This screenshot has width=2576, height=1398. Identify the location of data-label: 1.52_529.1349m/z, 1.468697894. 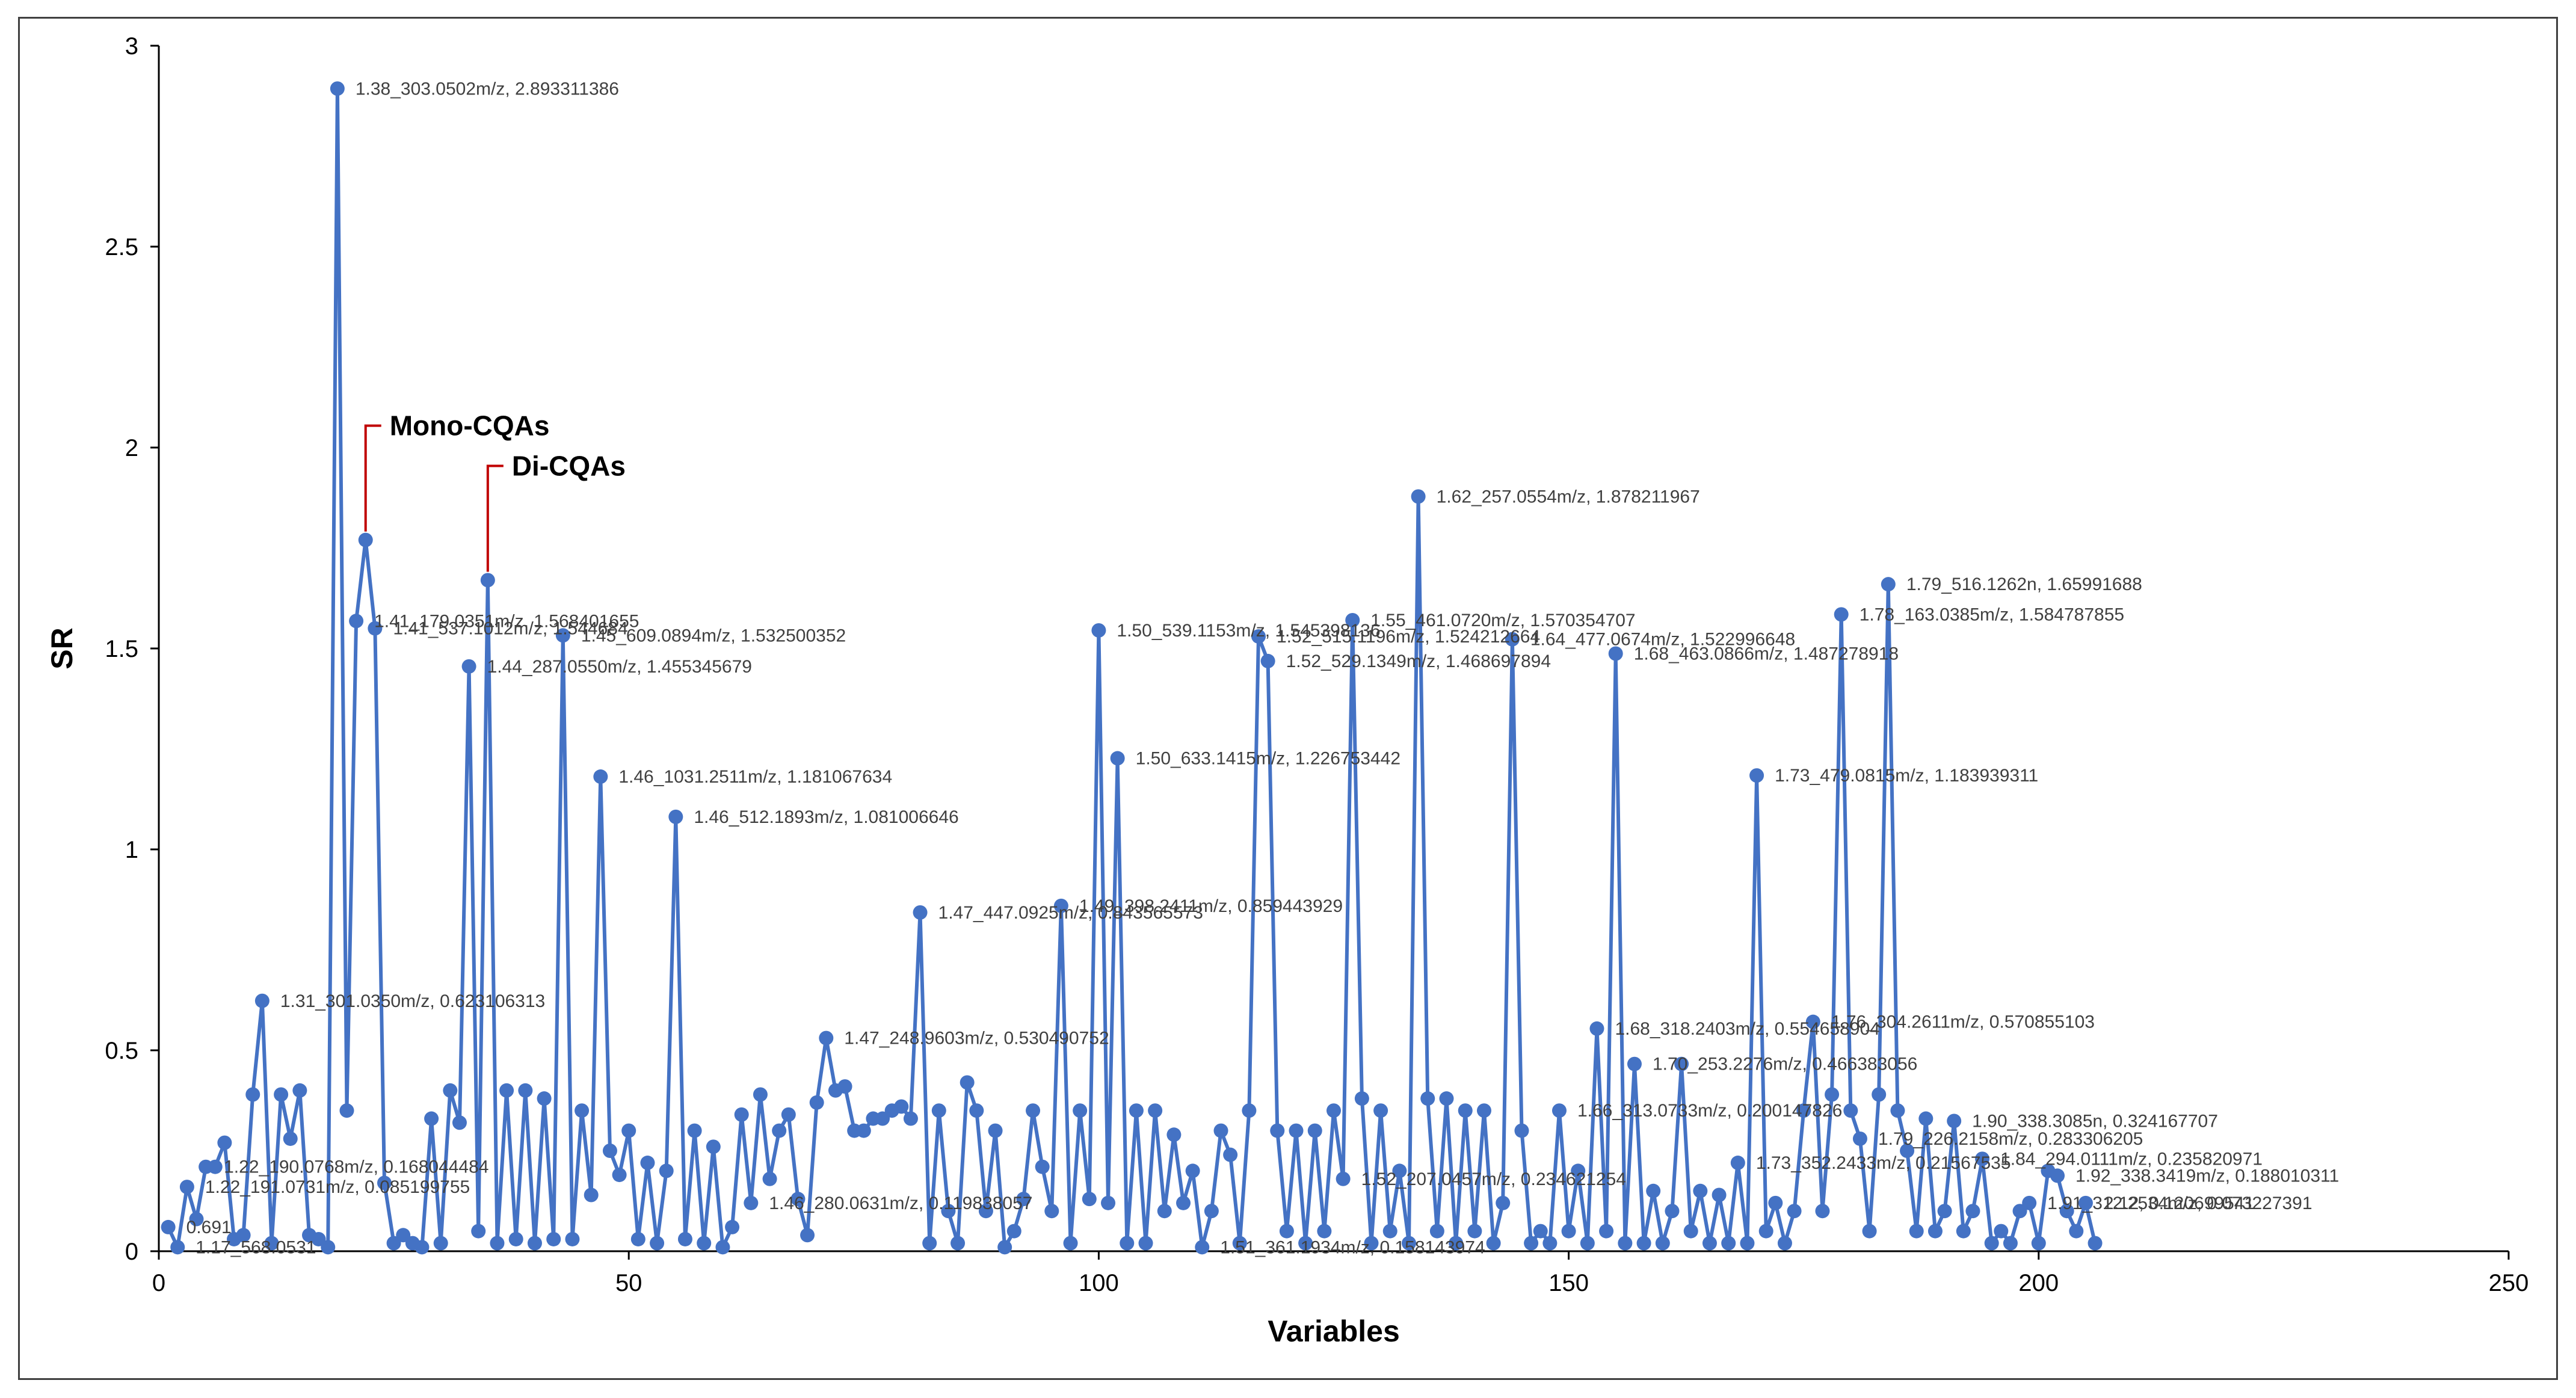
(1418, 661).